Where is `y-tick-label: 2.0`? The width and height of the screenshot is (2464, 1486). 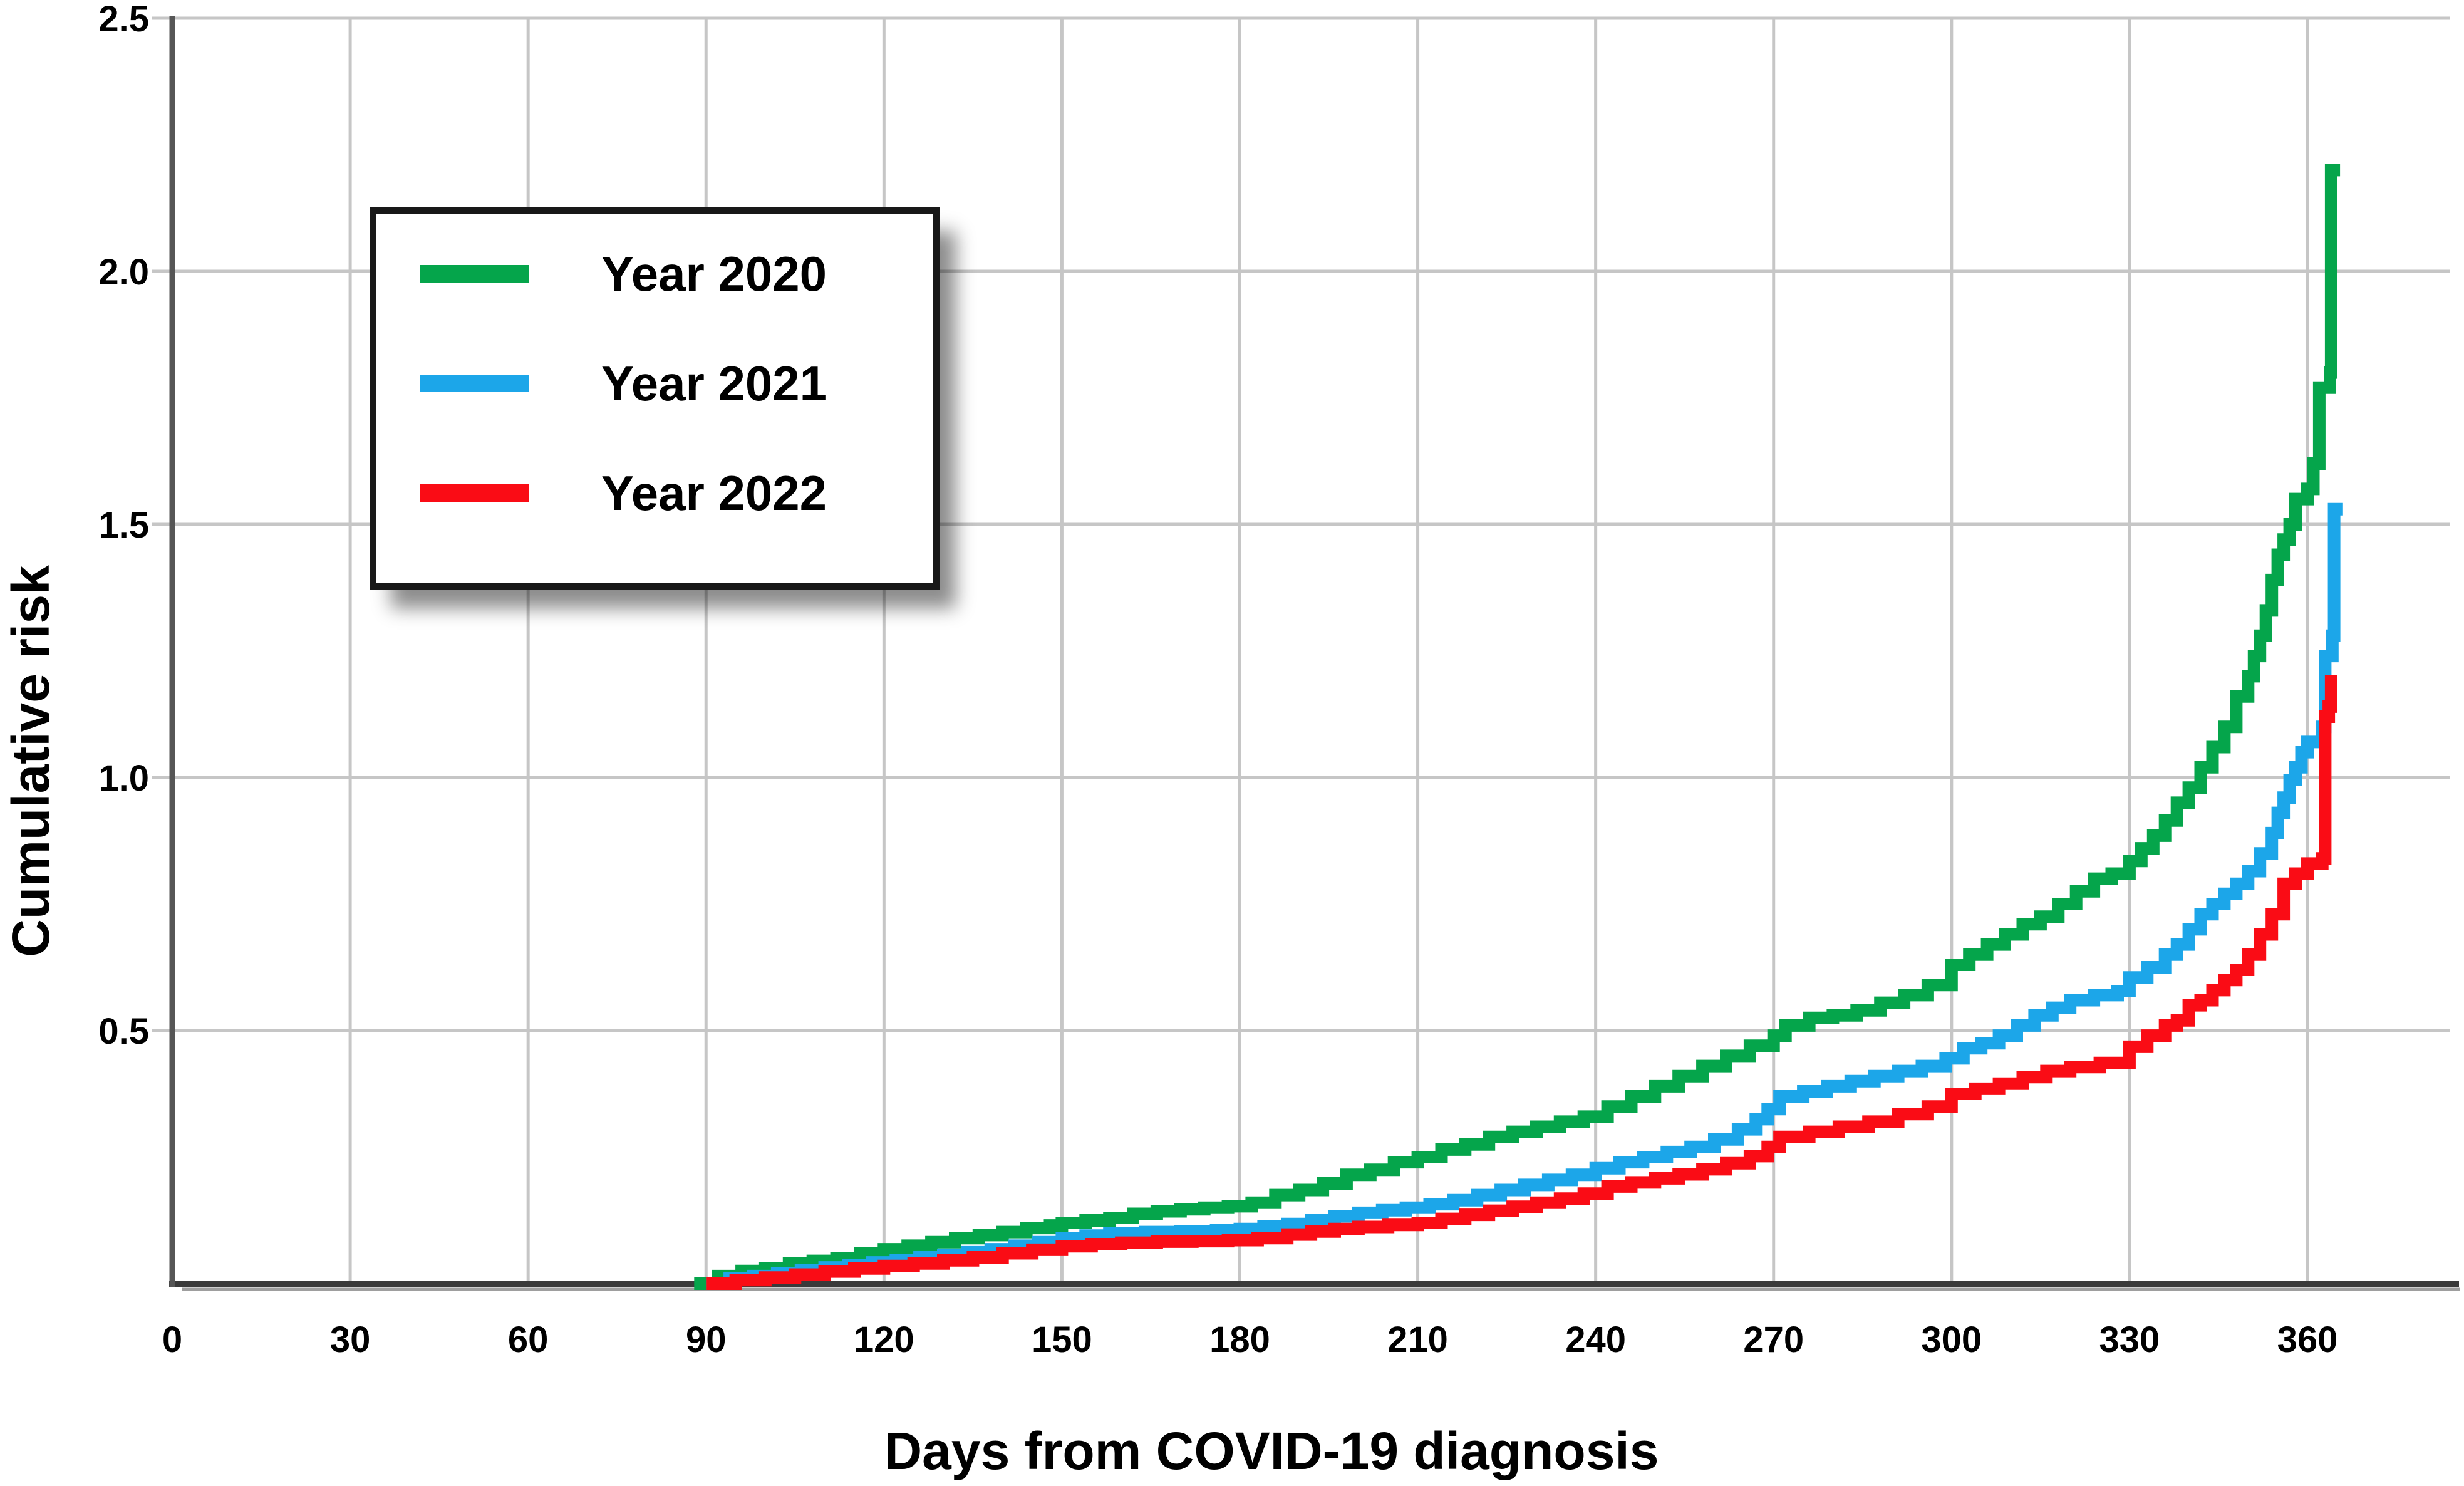
y-tick-label: 2.0 is located at coordinates (123, 272).